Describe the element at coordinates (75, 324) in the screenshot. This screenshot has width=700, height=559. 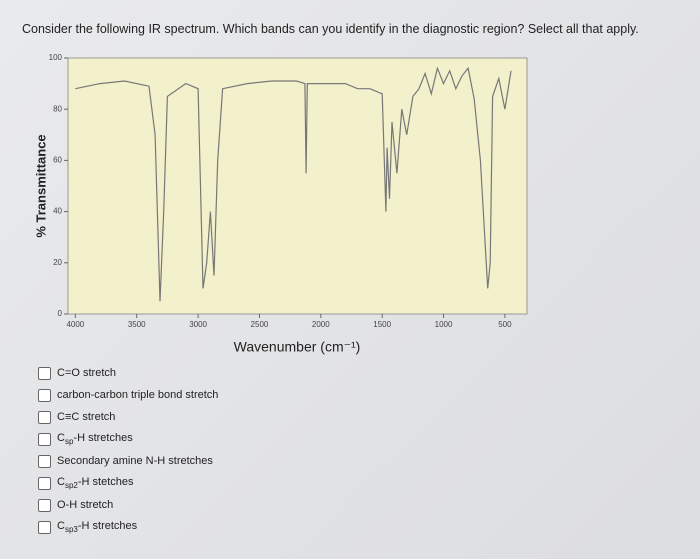
I see `x-tick-label: 4000` at that location.